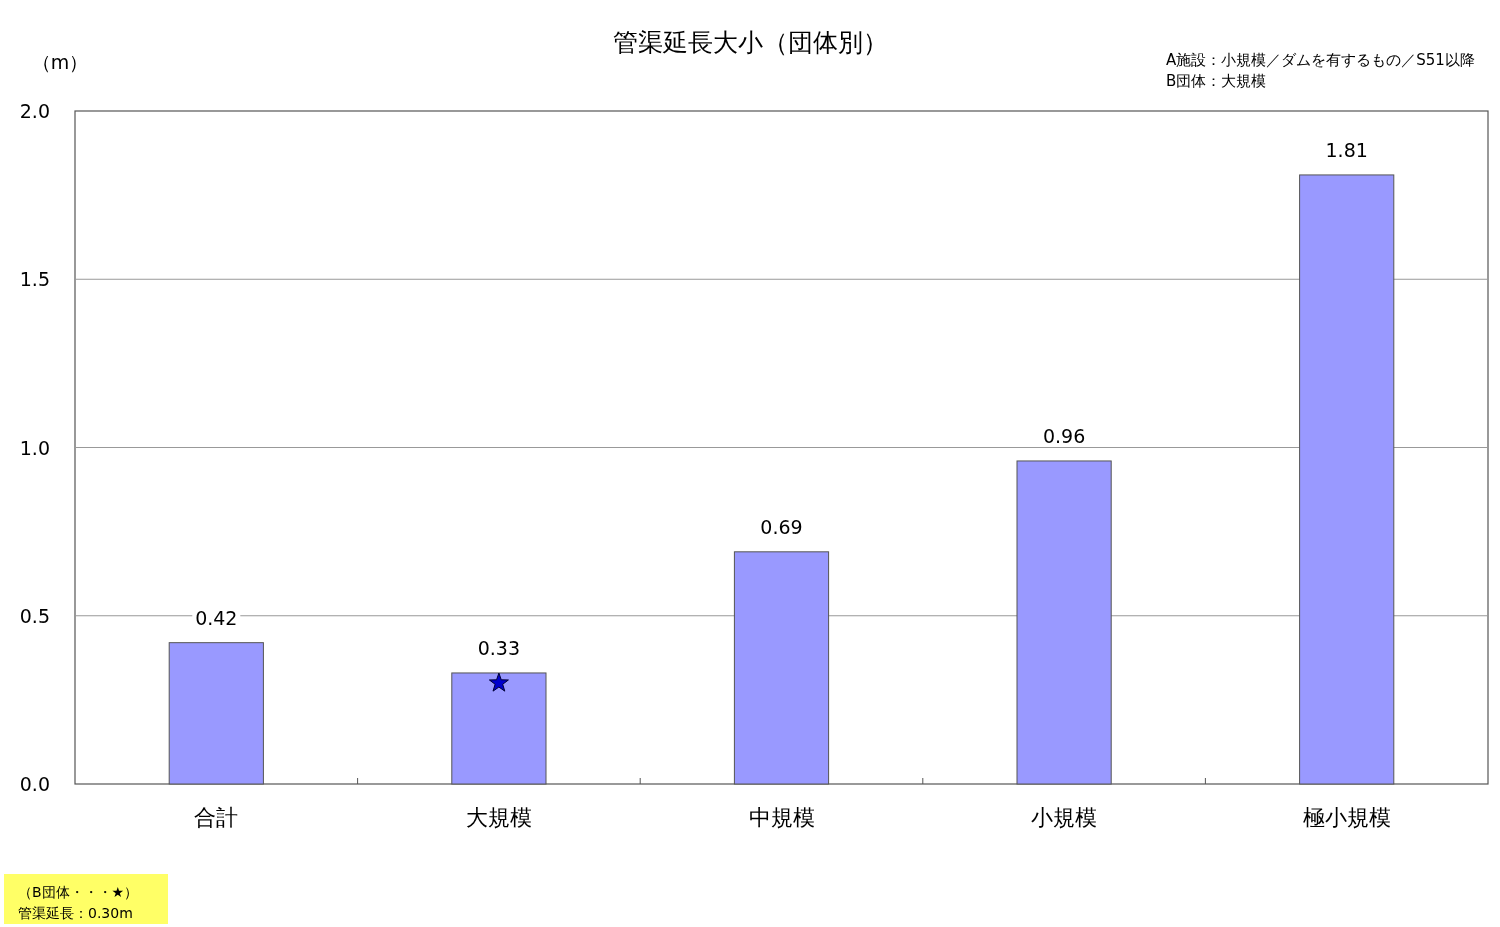  Describe the element at coordinates (34, 447) in the screenshot. I see `y-tick-label: 1.0` at that location.